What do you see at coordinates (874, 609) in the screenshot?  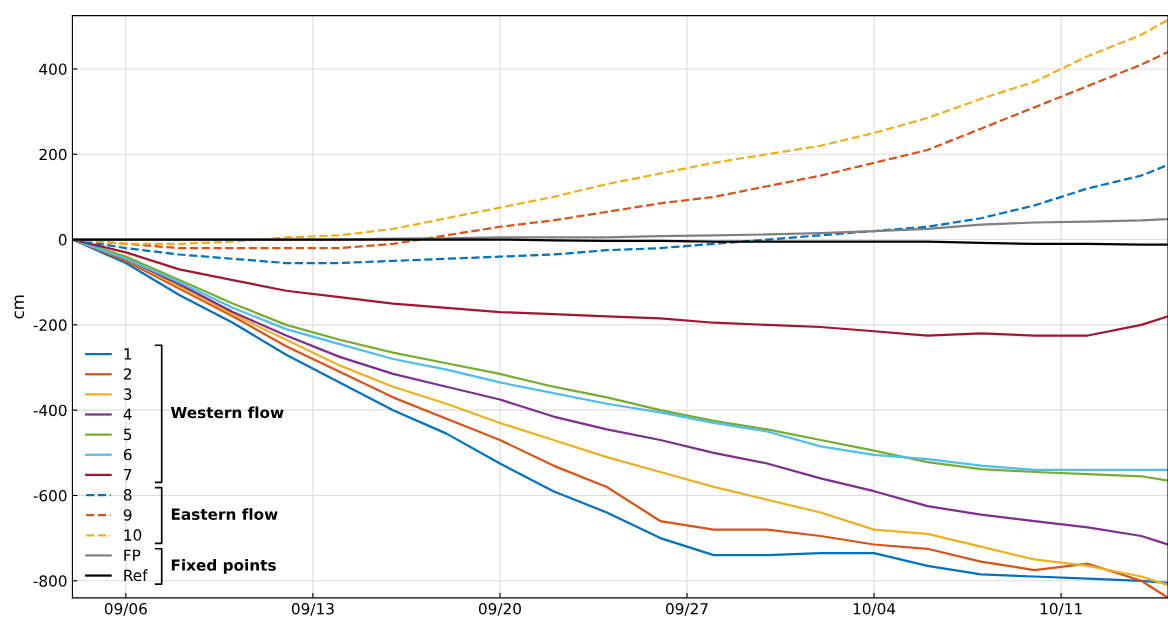 I see `x-tick-label: 10/04` at bounding box center [874, 609].